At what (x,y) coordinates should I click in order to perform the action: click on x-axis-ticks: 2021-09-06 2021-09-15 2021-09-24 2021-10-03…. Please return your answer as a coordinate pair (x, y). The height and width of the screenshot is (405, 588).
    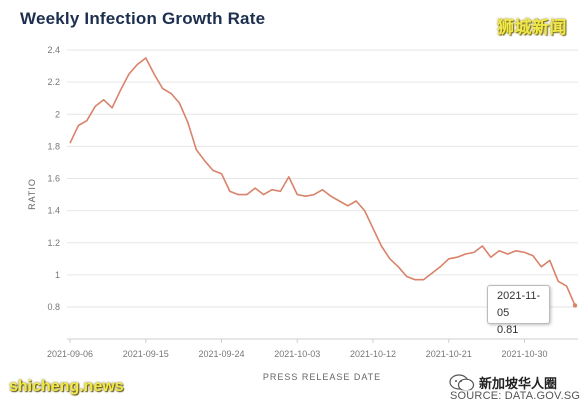
    Looking at the image, I should click on (297, 349).